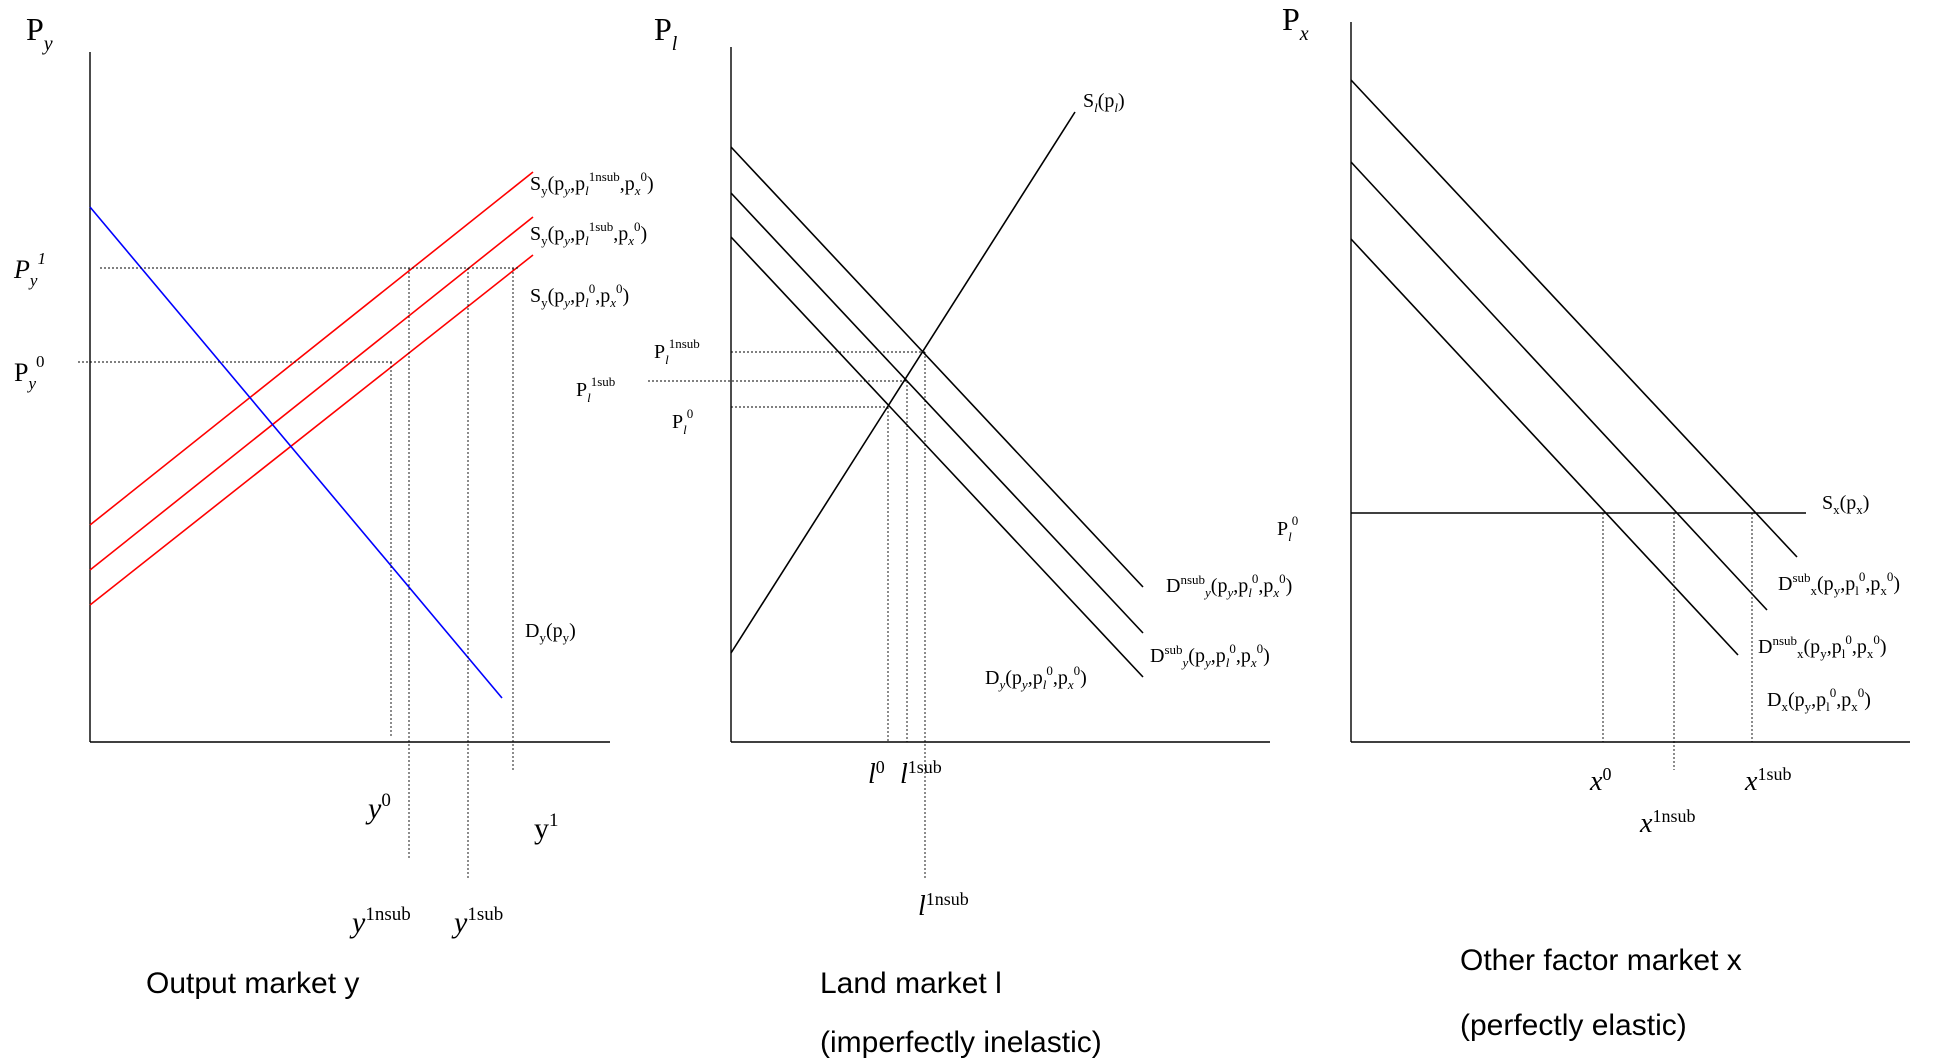 The width and height of the screenshot is (1948, 1063). Describe the element at coordinates (1036, 677) in the screenshot. I see `label-demand-land-base: Dy(py,pl0,px0)` at that location.